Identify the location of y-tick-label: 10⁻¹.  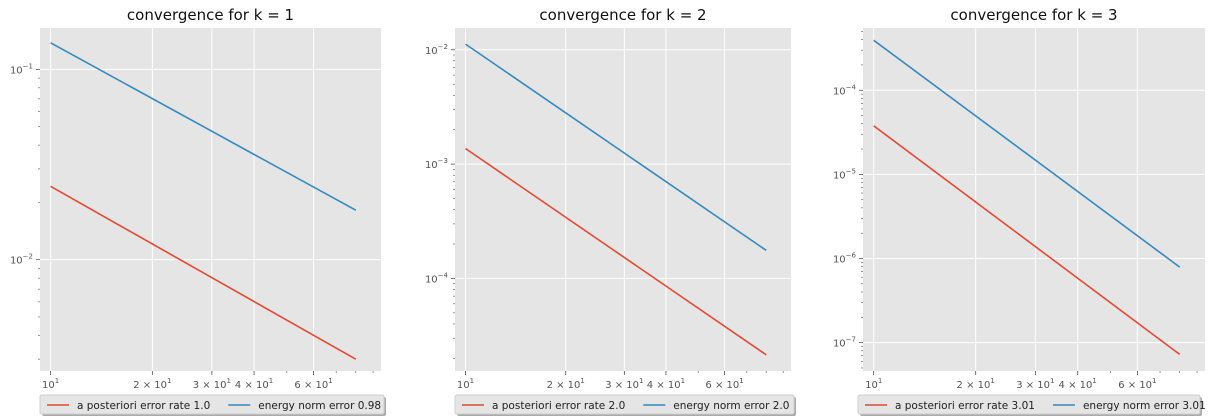
(21, 69).